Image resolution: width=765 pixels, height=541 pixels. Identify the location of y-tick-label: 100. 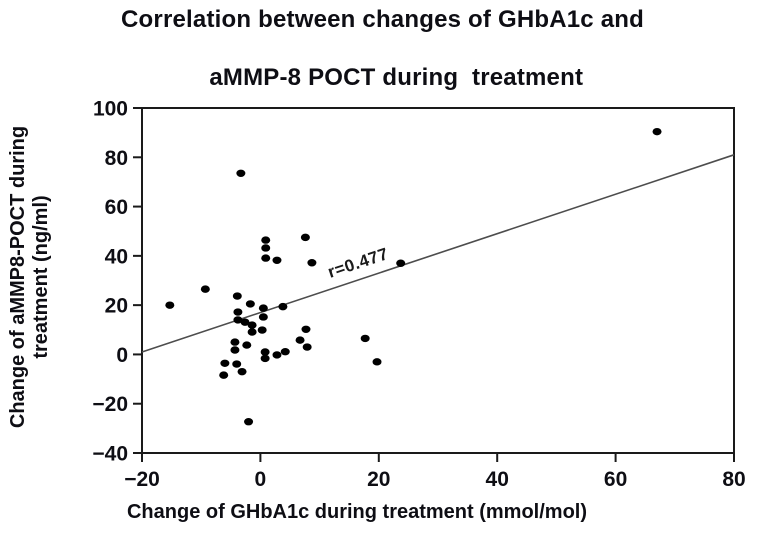
(110, 109).